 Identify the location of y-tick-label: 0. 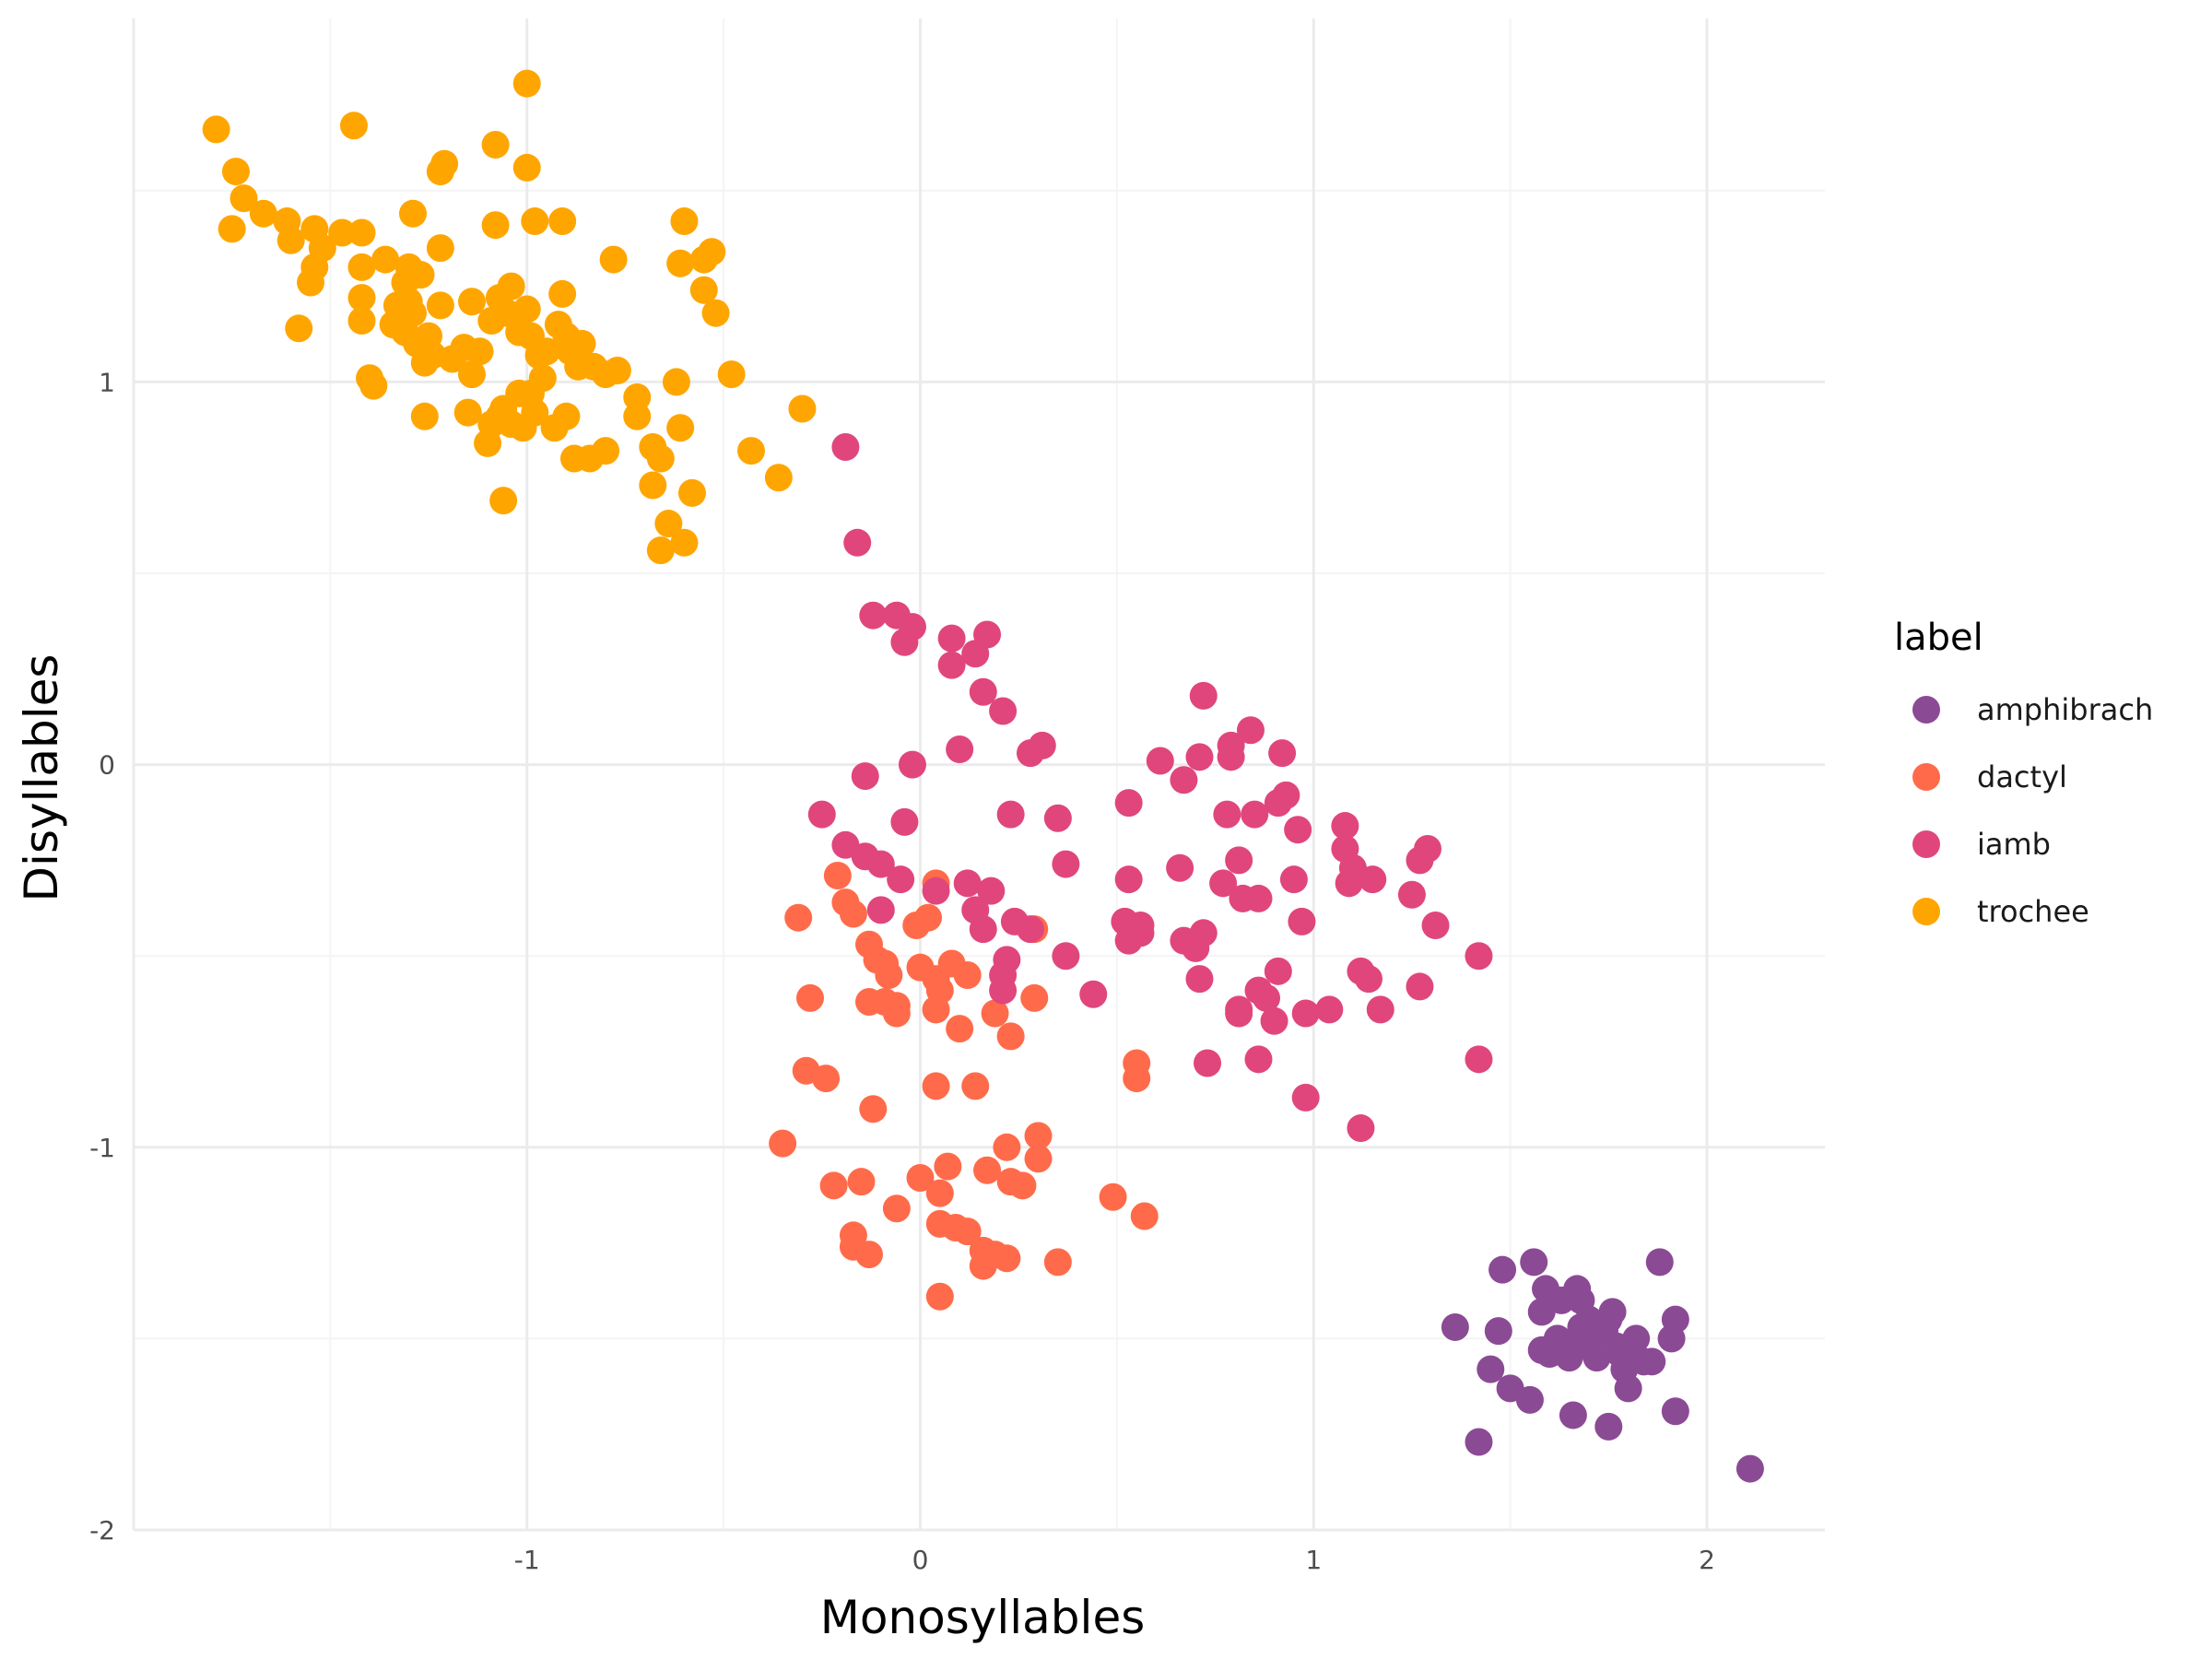
(107, 765).